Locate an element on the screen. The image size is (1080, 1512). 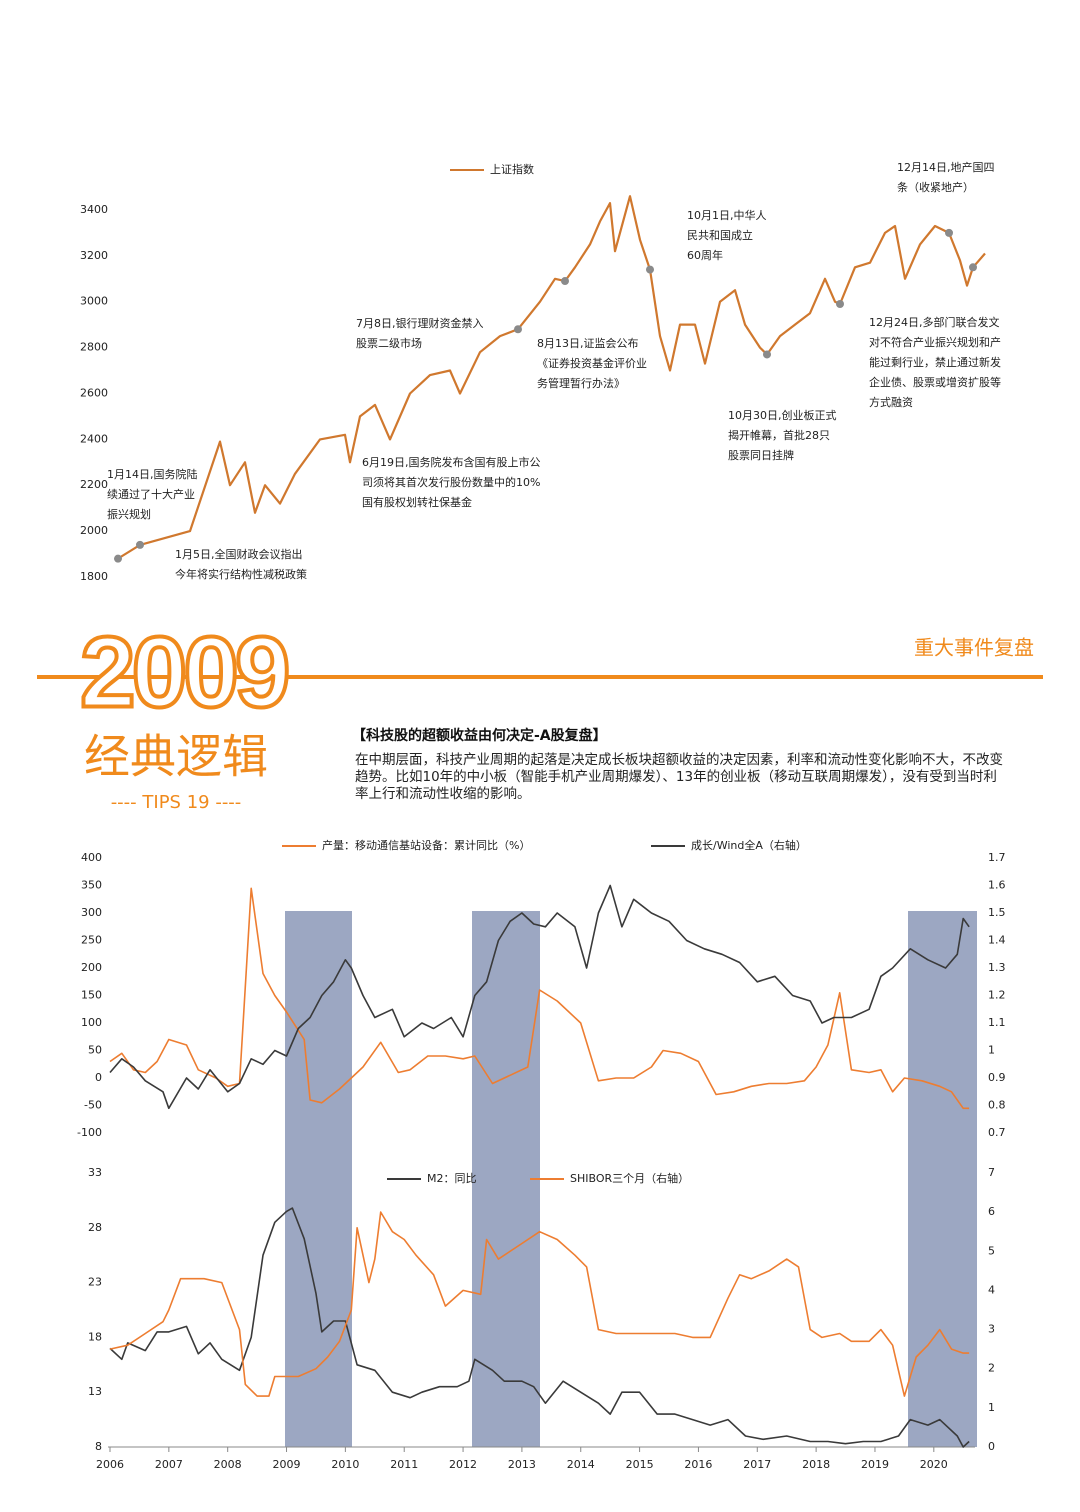
annotation: 12月14日,地产国四 is located at coordinates (946, 167).